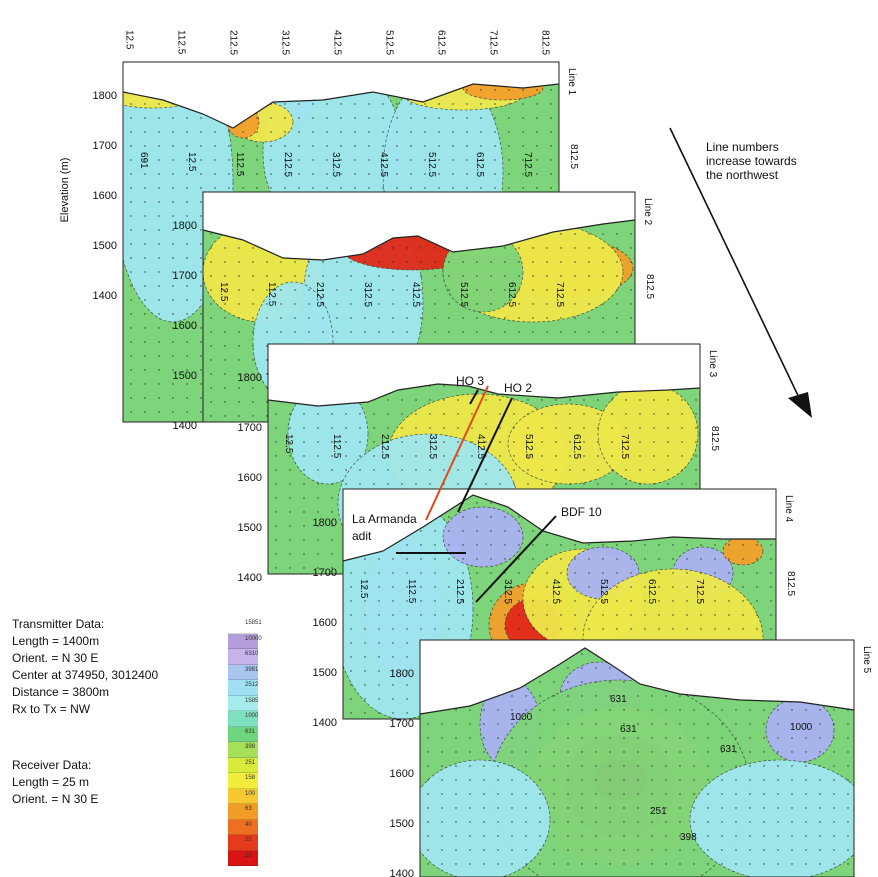 The height and width of the screenshot is (877, 878). I want to click on topography-line, so click(484, 395).